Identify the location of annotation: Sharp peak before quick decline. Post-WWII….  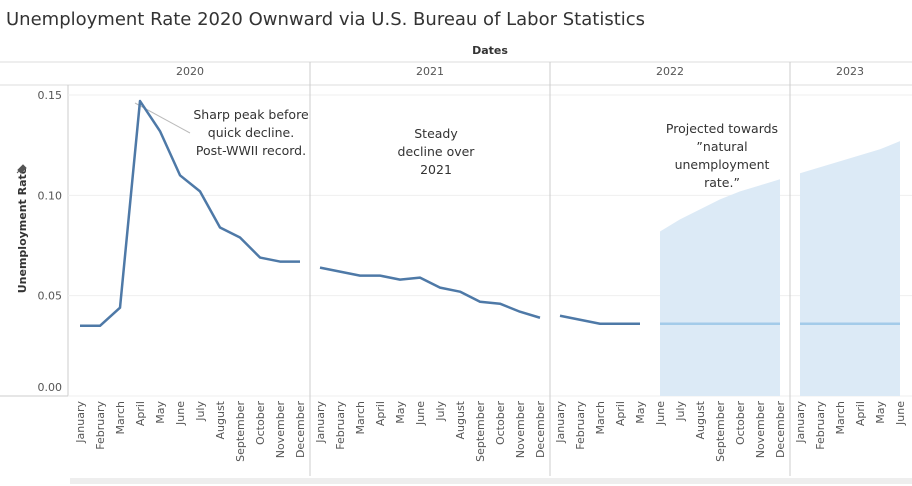
(251, 132).